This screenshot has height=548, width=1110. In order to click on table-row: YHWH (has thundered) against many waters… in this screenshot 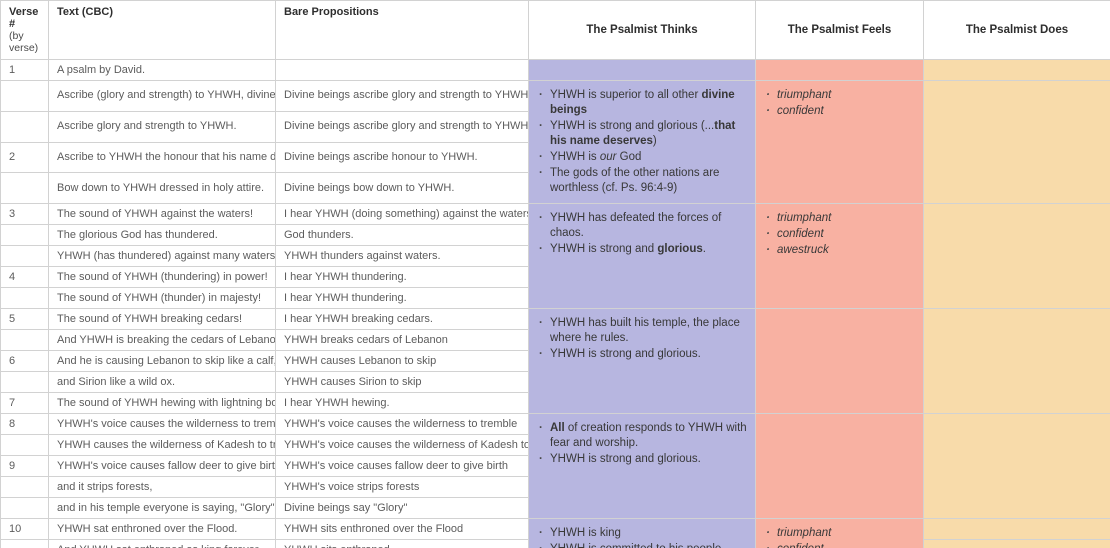, I will do `click(555, 256)`.